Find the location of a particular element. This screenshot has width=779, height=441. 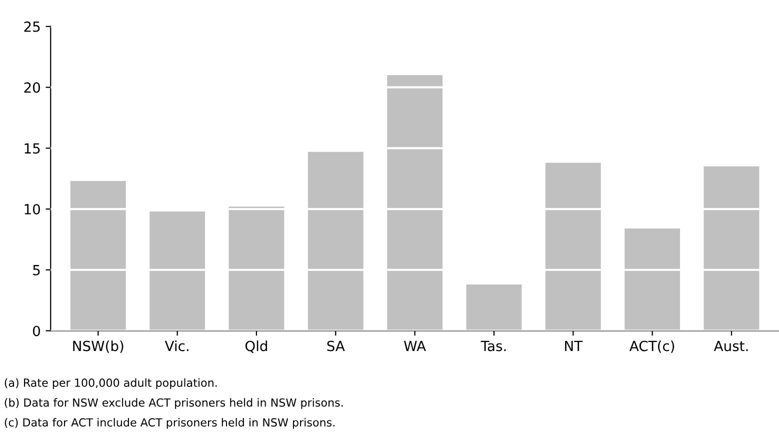

y-tick-label: 0 is located at coordinates (36, 331).